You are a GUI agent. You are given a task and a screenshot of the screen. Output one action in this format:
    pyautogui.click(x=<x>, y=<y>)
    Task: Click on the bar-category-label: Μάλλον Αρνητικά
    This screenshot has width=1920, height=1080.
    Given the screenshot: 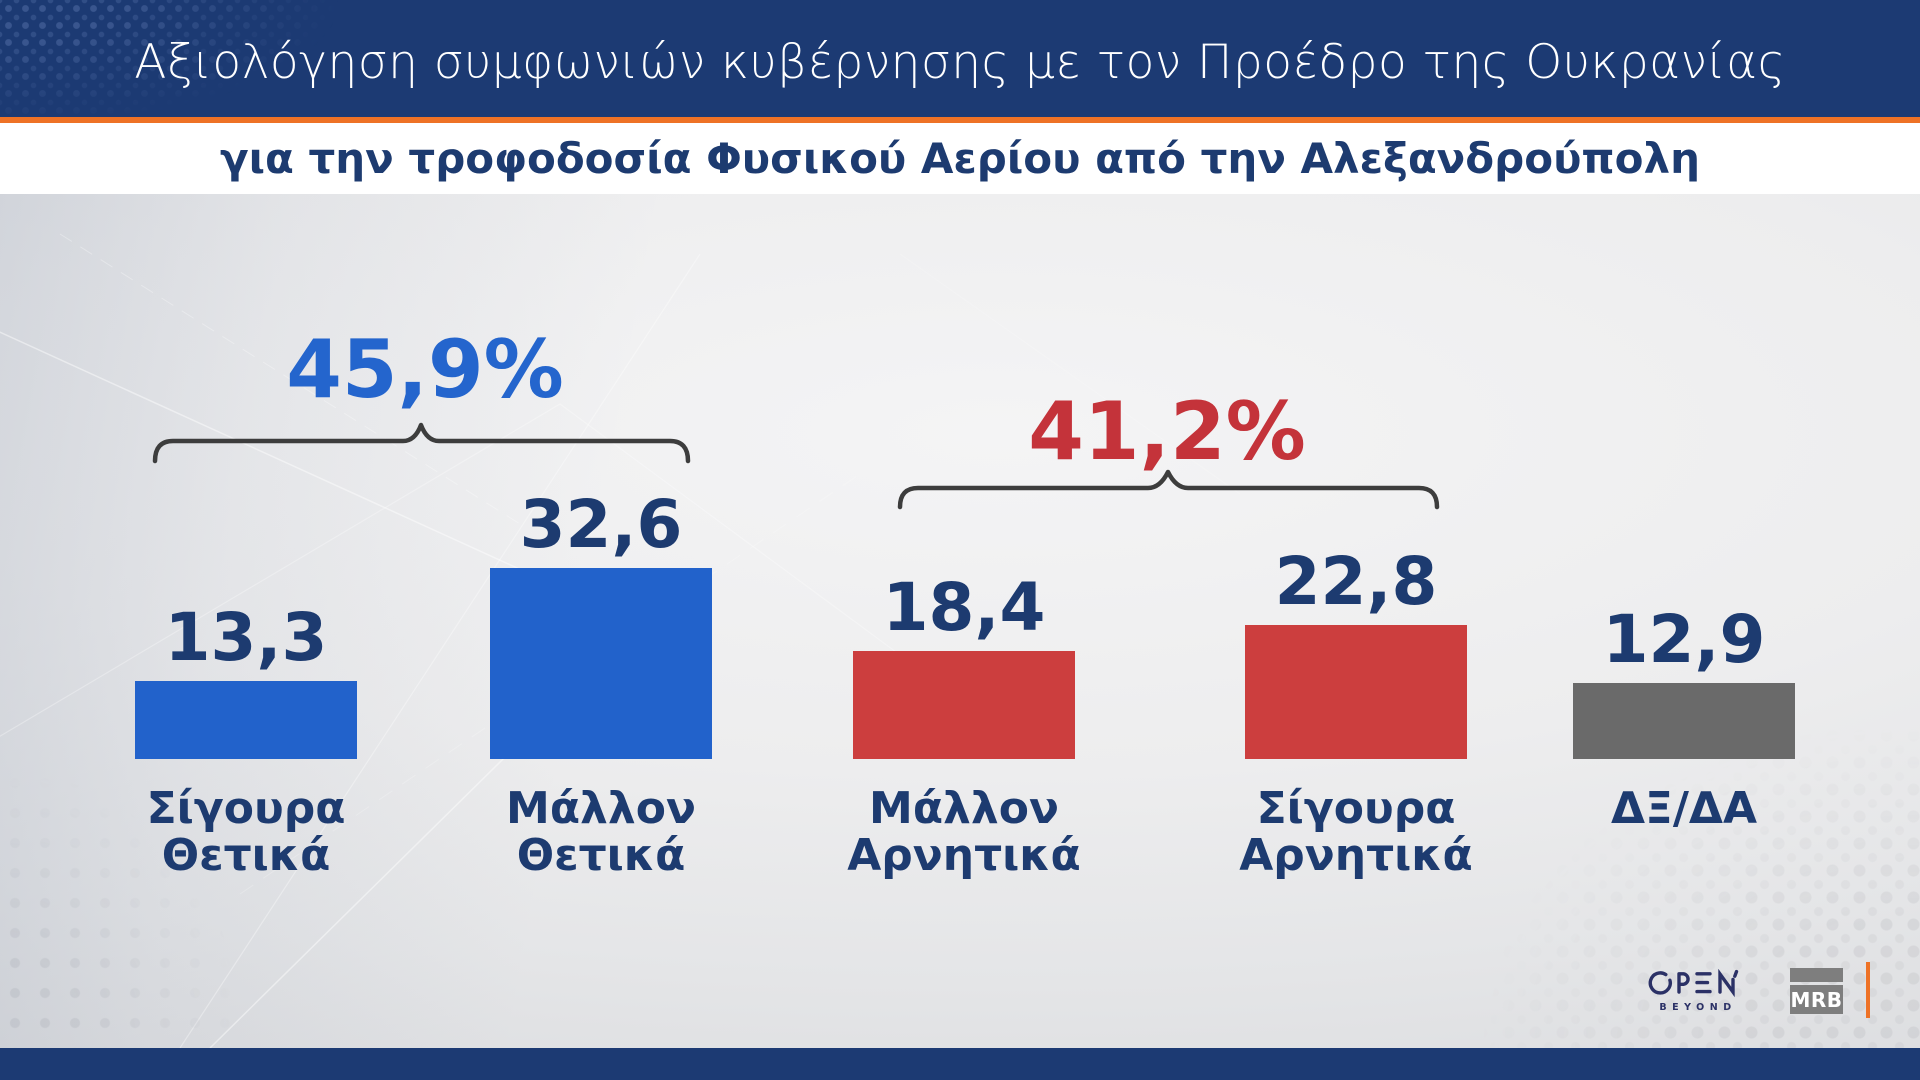 What is the action you would take?
    pyautogui.click(x=964, y=832)
    